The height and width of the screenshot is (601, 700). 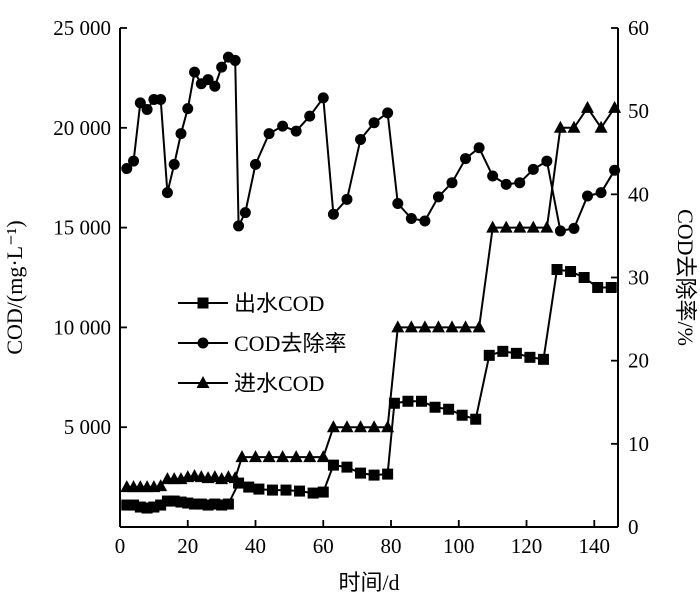 I want to click on x-tick-label: 120, so click(x=527, y=546).